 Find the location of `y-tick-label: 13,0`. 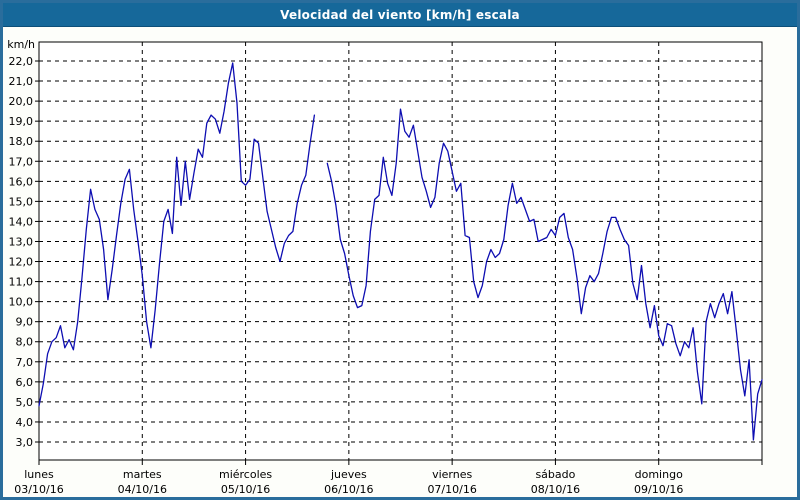

y-tick-label: 13,0 is located at coordinates (21, 241).